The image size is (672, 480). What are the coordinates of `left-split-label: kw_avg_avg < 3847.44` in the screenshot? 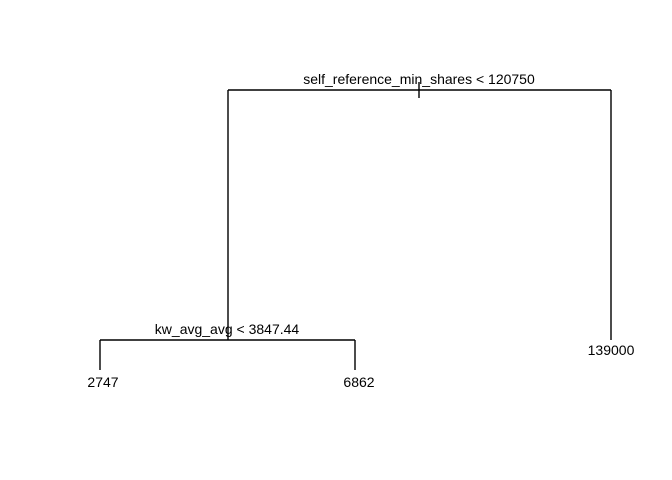 It's located at (227, 329).